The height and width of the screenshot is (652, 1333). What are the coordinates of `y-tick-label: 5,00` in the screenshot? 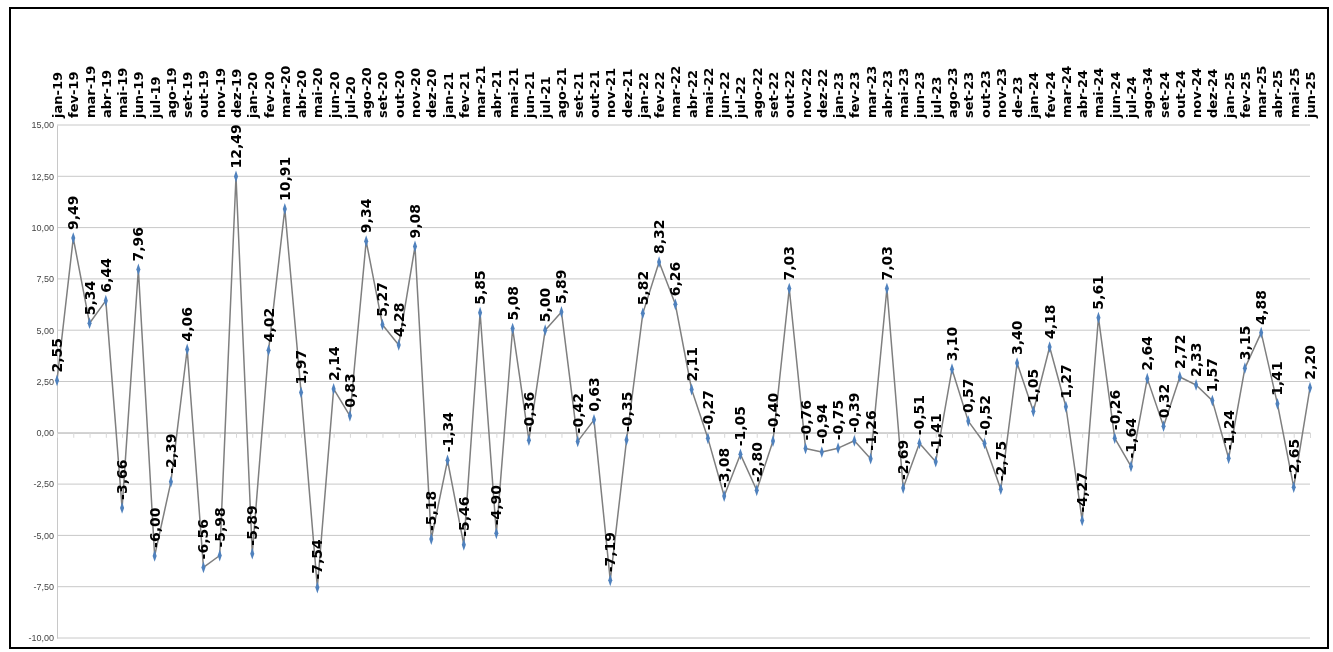 It's located at (45, 330).